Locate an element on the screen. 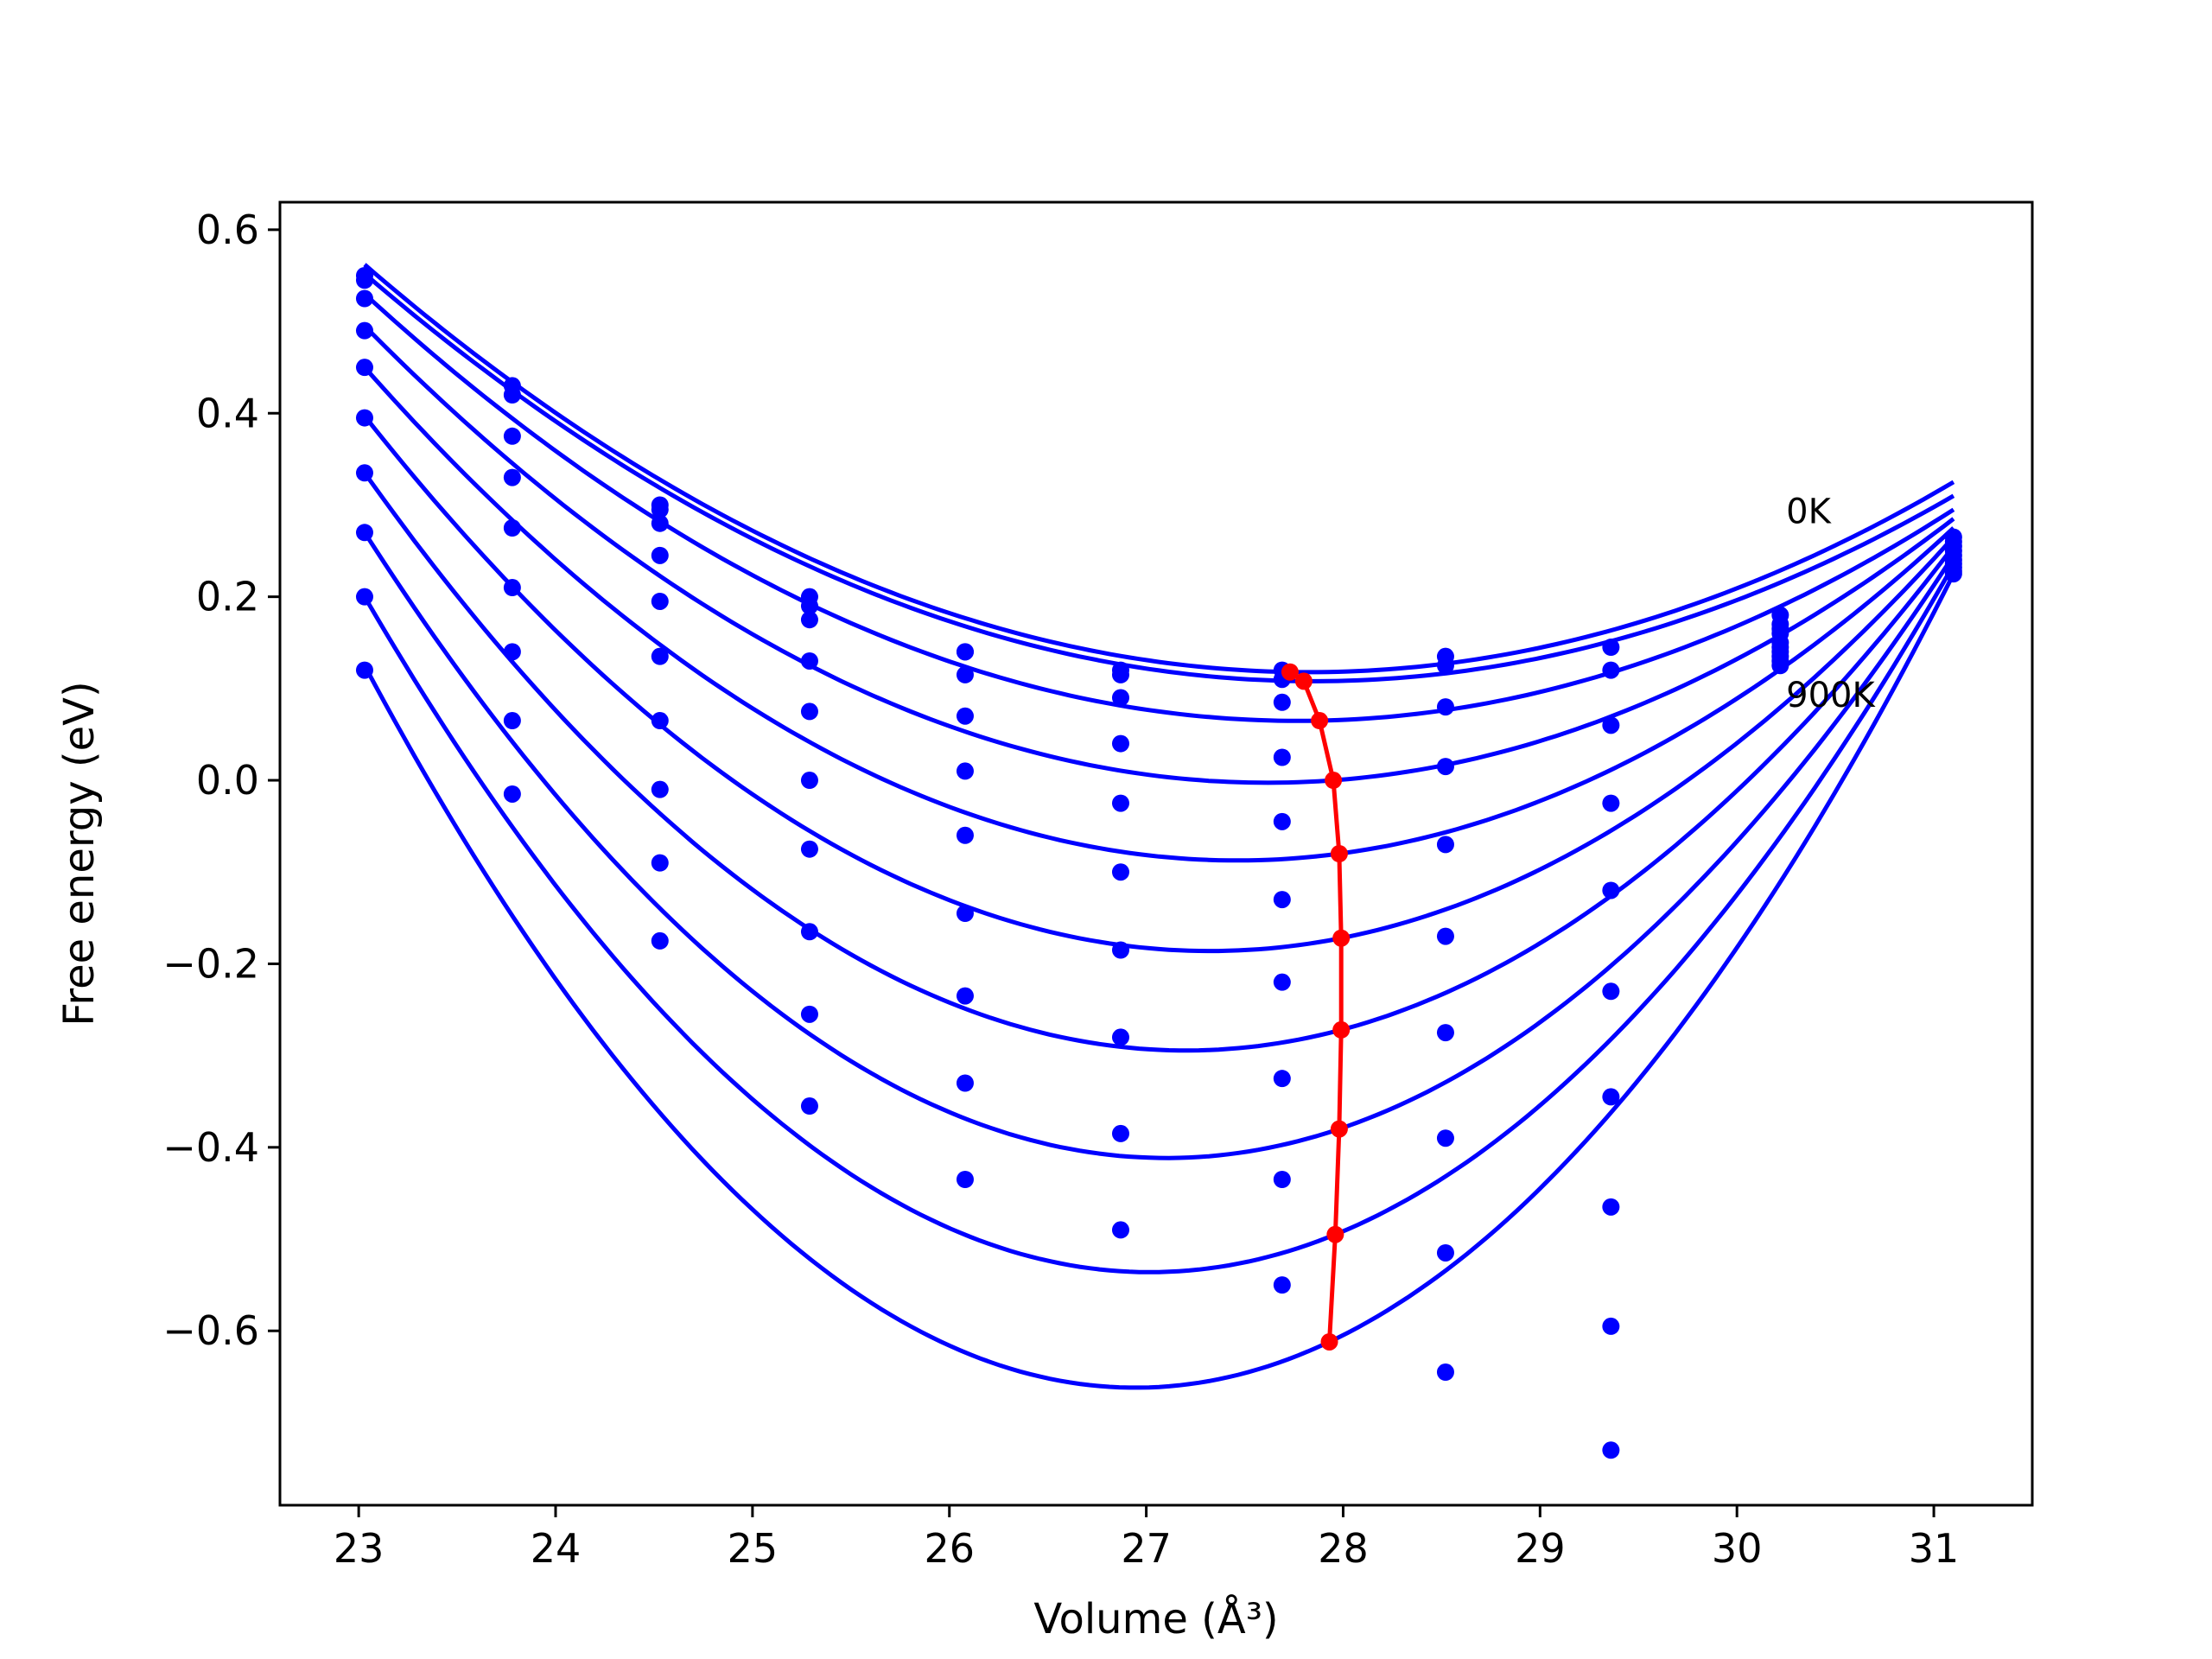 The image size is (2212, 1659). minima-line is located at coordinates (1316, 1007).